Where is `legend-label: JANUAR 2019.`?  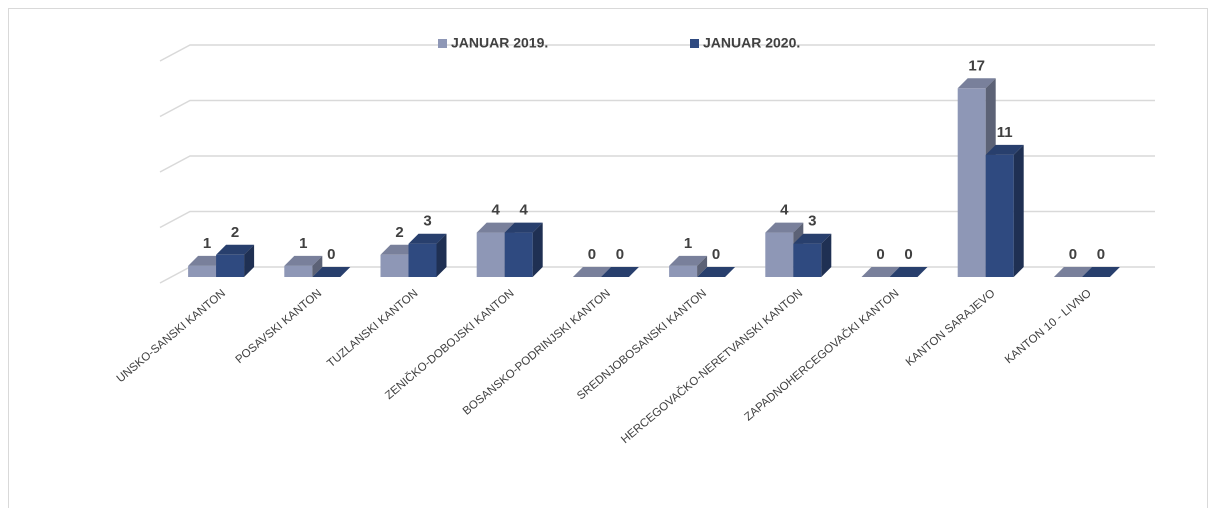
legend-label: JANUAR 2019. is located at coordinates (499, 43).